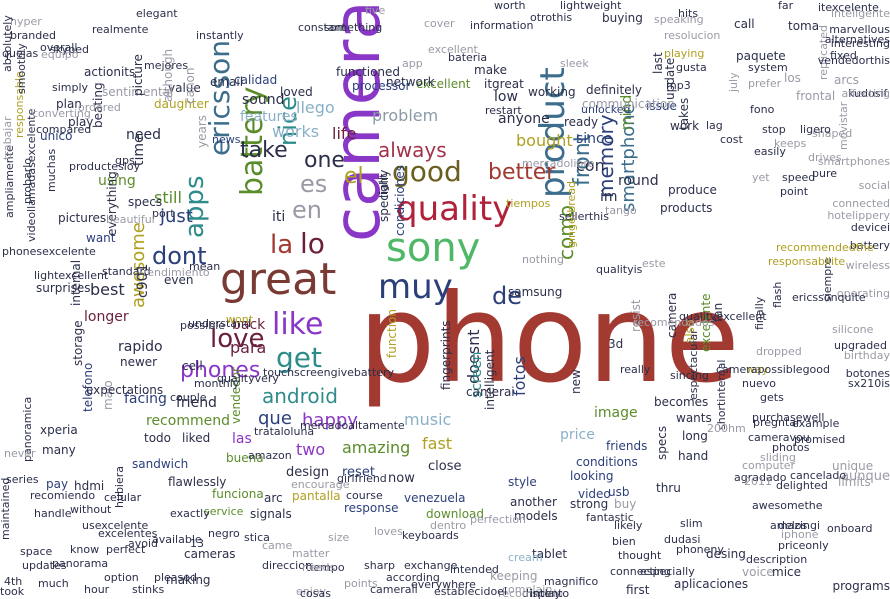 The width and height of the screenshot is (890, 599). I want to click on word-tiempos: tiempos, so click(528, 203).